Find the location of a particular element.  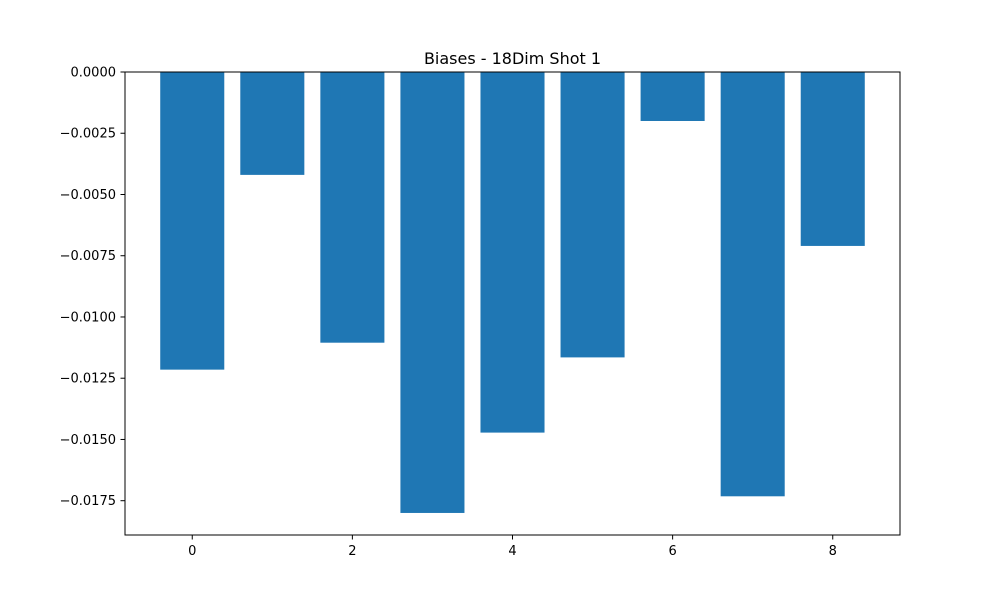

y-tick-label: −0.0100 is located at coordinates (88, 317).